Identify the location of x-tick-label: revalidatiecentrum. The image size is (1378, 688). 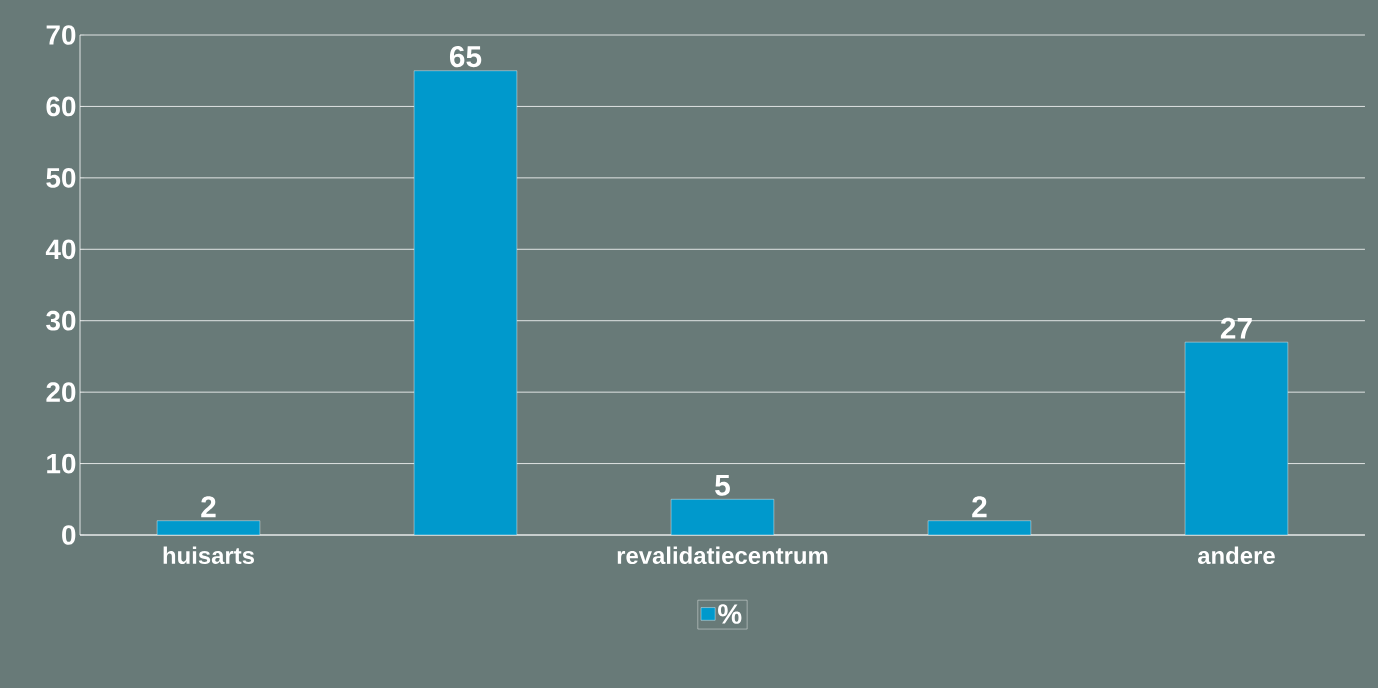
(722, 555).